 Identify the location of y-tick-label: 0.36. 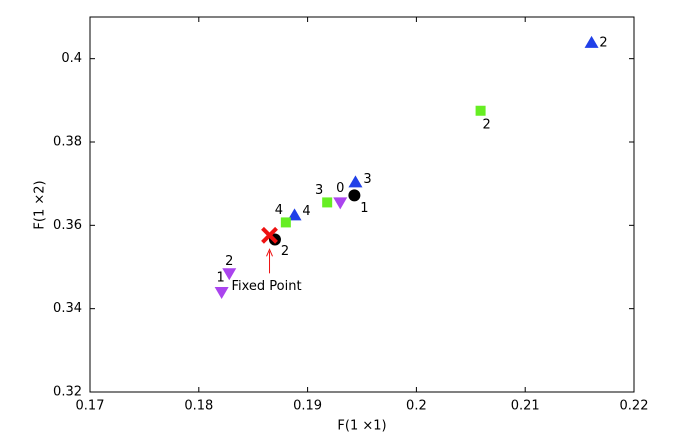
(67, 225).